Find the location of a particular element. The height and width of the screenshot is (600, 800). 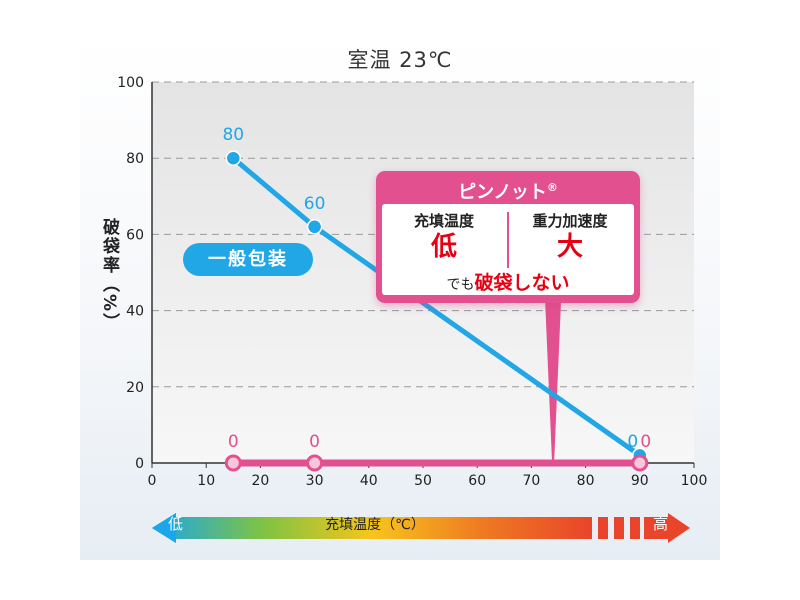

callout-tagline: でも破袋しない is located at coordinates (508, 281).